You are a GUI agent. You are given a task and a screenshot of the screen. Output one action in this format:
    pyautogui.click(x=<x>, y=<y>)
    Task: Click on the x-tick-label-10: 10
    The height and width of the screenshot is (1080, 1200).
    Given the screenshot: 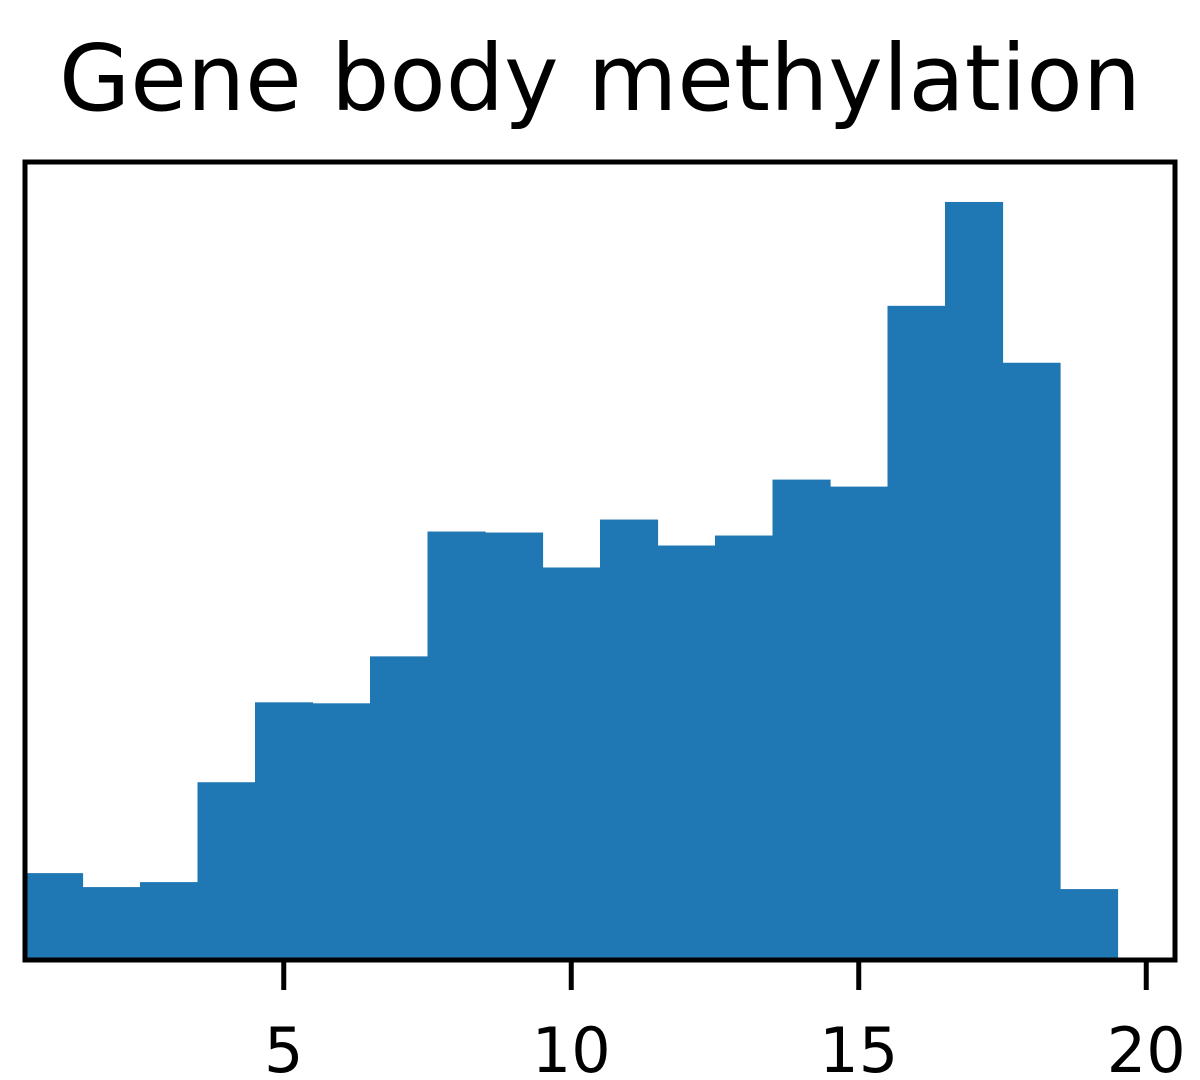 What is the action you would take?
    pyautogui.click(x=571, y=1047)
    